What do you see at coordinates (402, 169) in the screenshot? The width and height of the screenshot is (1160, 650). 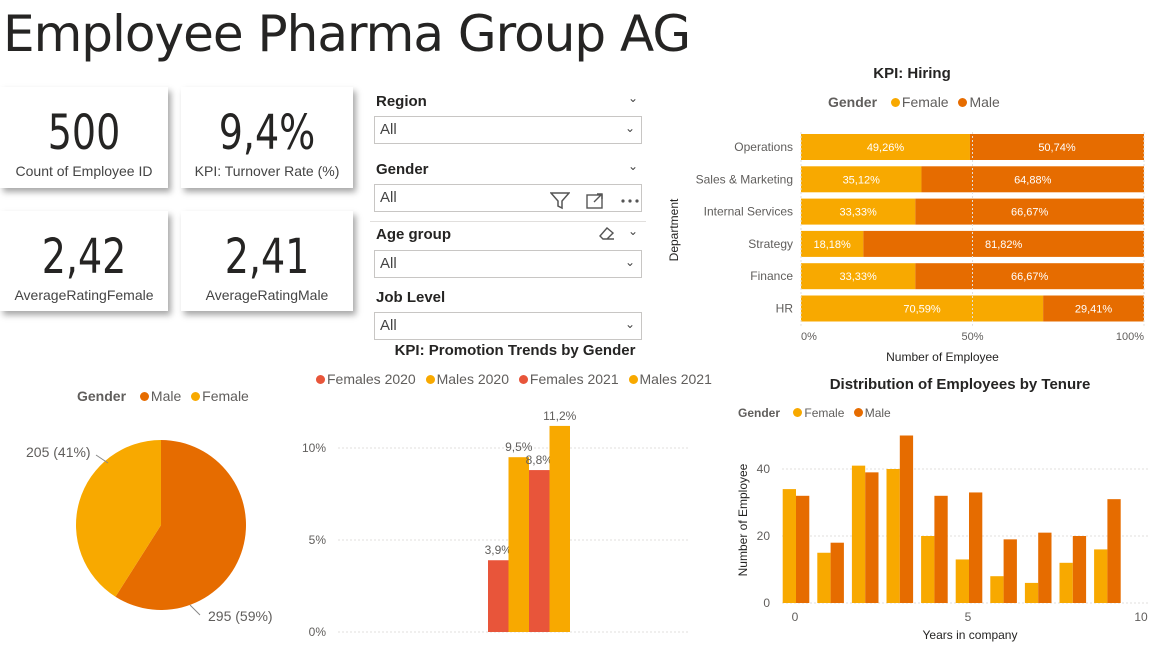 I see `slicer-title: Gender` at bounding box center [402, 169].